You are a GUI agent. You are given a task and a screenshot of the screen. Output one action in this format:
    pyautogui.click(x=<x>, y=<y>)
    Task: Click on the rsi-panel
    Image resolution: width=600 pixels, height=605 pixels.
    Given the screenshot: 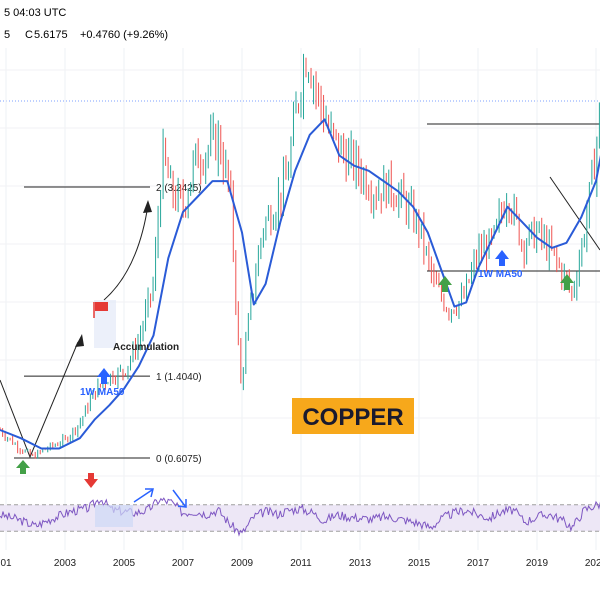 What is the action you would take?
    pyautogui.click(x=300, y=517)
    